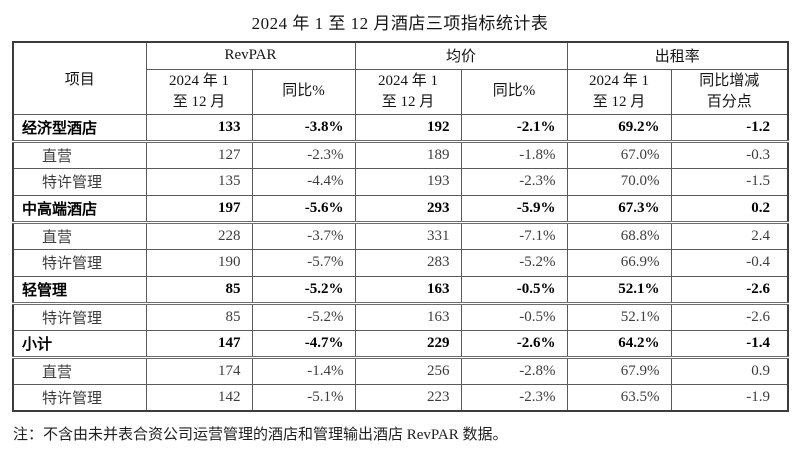  Describe the element at coordinates (199, 235) in the screenshot. I see `revpar-value: 228` at that location.